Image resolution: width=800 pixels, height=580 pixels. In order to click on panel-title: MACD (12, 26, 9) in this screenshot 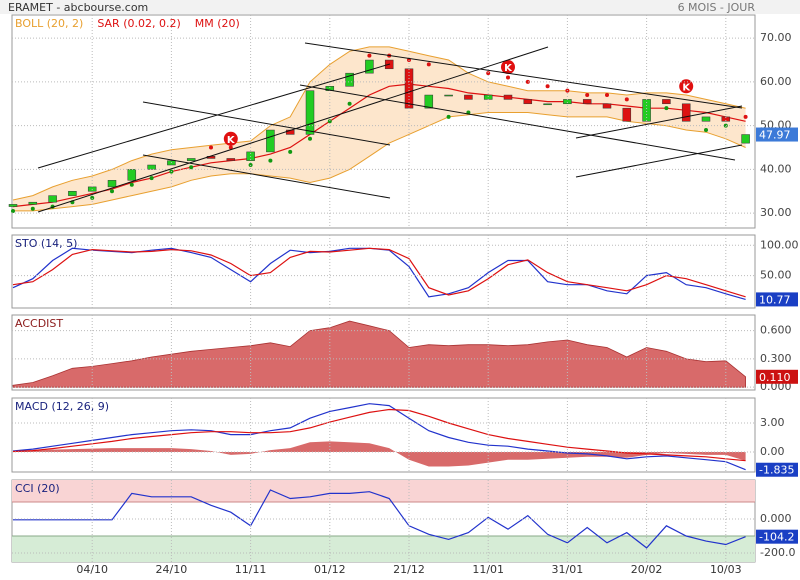, I will do `click(62, 406)`.